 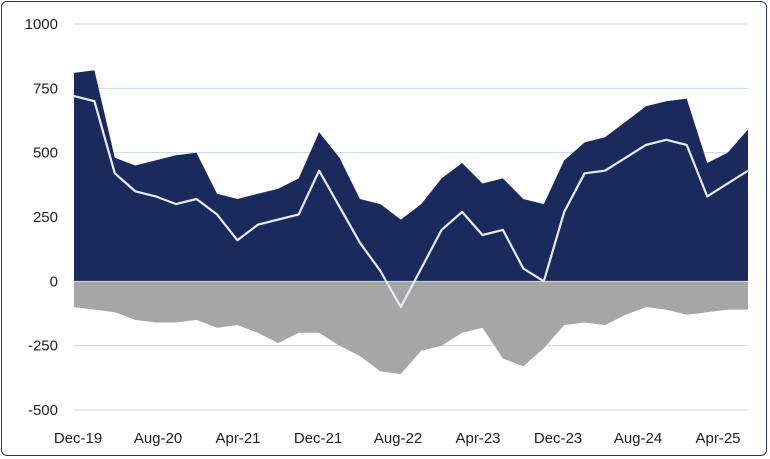 What do you see at coordinates (54, 281) in the screenshot?
I see `y-tick-label: 0` at bounding box center [54, 281].